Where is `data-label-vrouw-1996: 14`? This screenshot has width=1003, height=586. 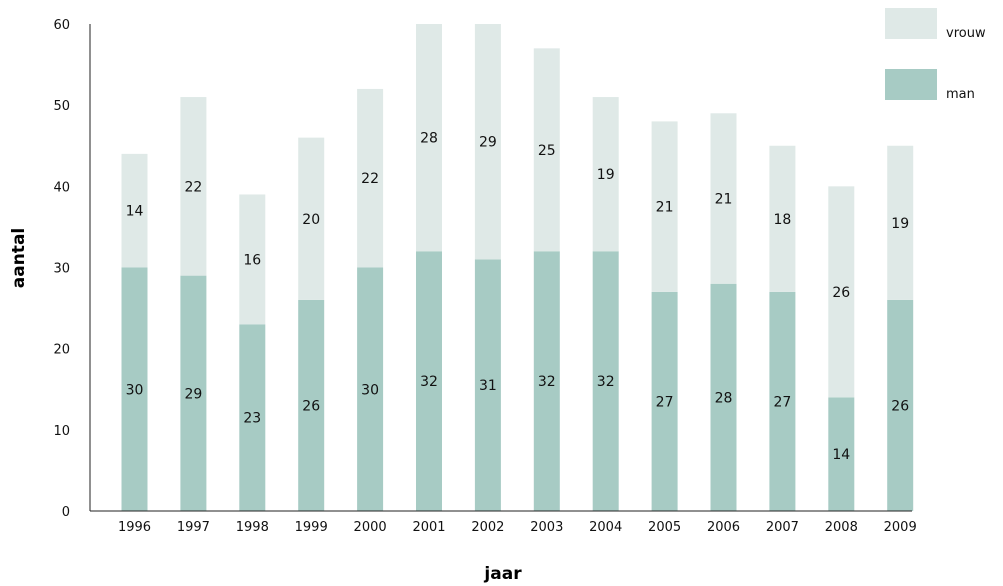 data-label-vrouw-1996: 14 is located at coordinates (135, 212).